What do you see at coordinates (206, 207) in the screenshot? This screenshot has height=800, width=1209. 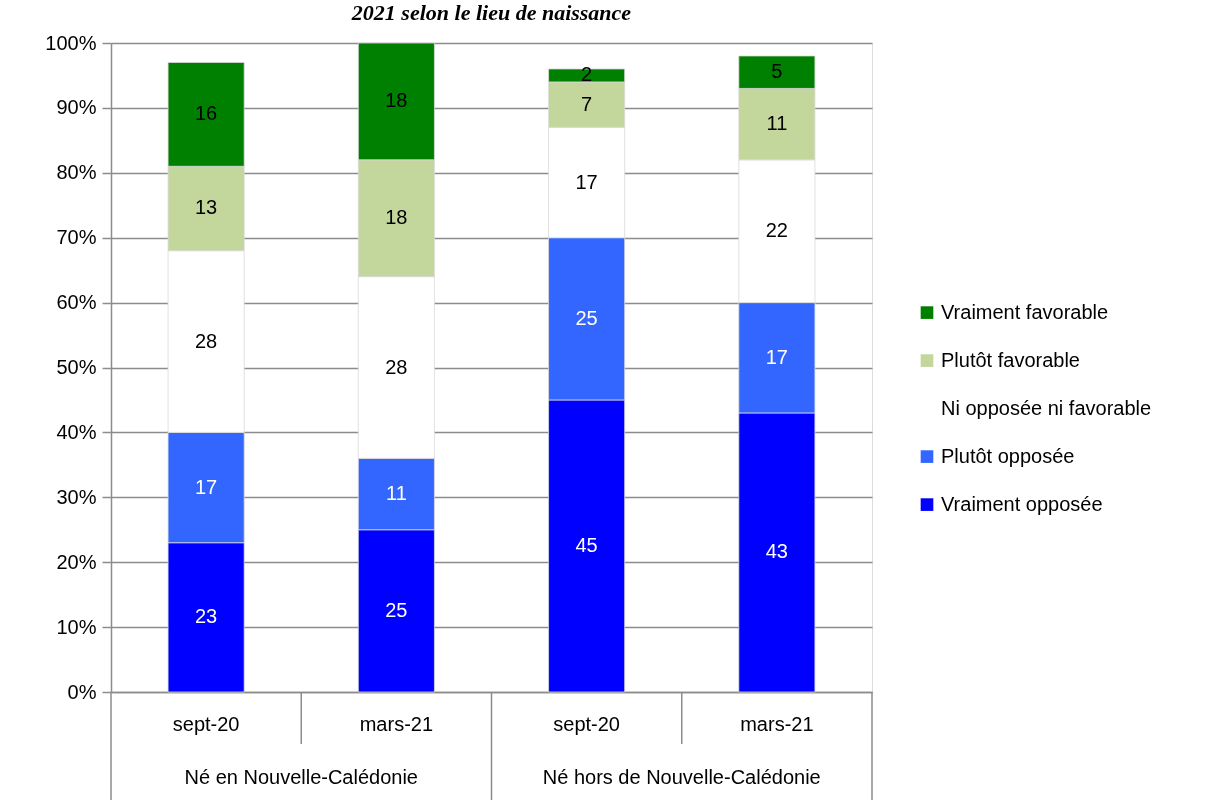 I see `data-label: 13` at bounding box center [206, 207].